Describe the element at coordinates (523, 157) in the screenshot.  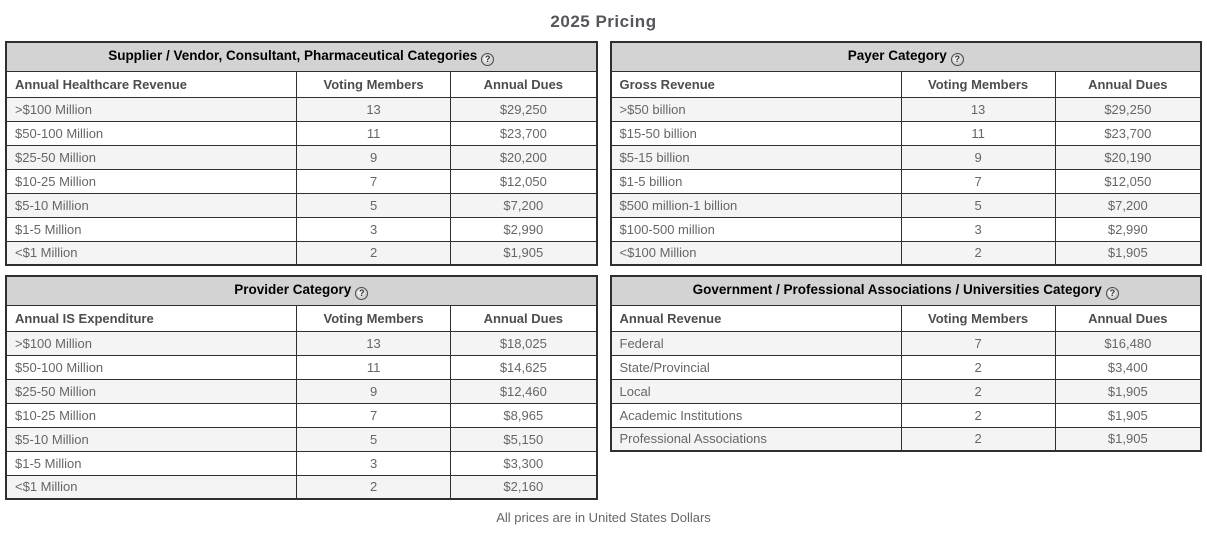
I see `table-cell: $20,200` at that location.